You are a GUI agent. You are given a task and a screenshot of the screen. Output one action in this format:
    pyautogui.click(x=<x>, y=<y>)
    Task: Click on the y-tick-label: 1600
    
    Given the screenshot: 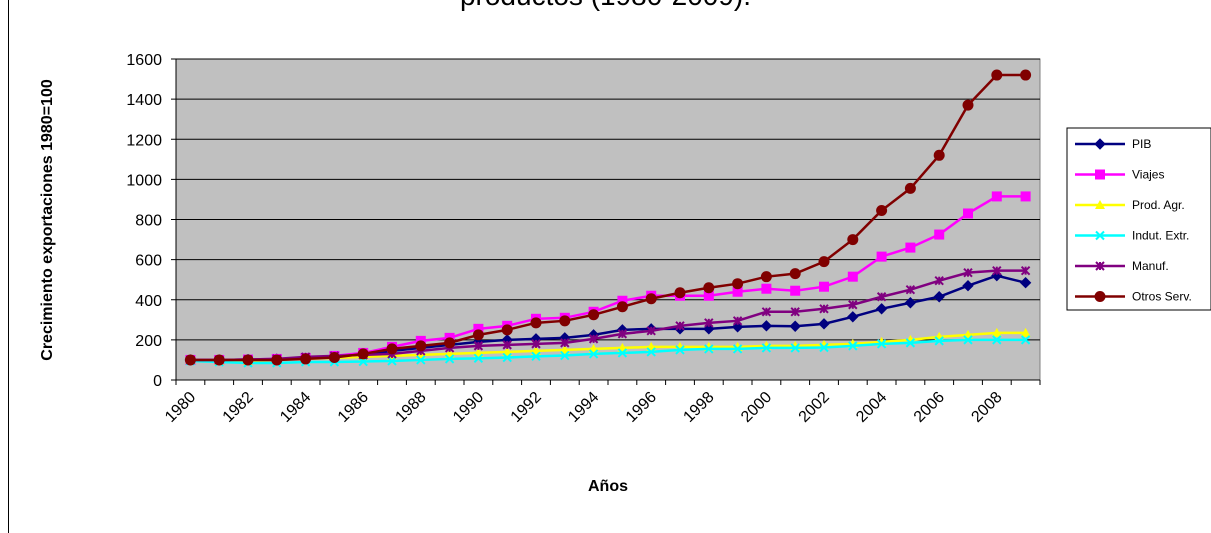 What is the action you would take?
    pyautogui.click(x=144, y=60)
    